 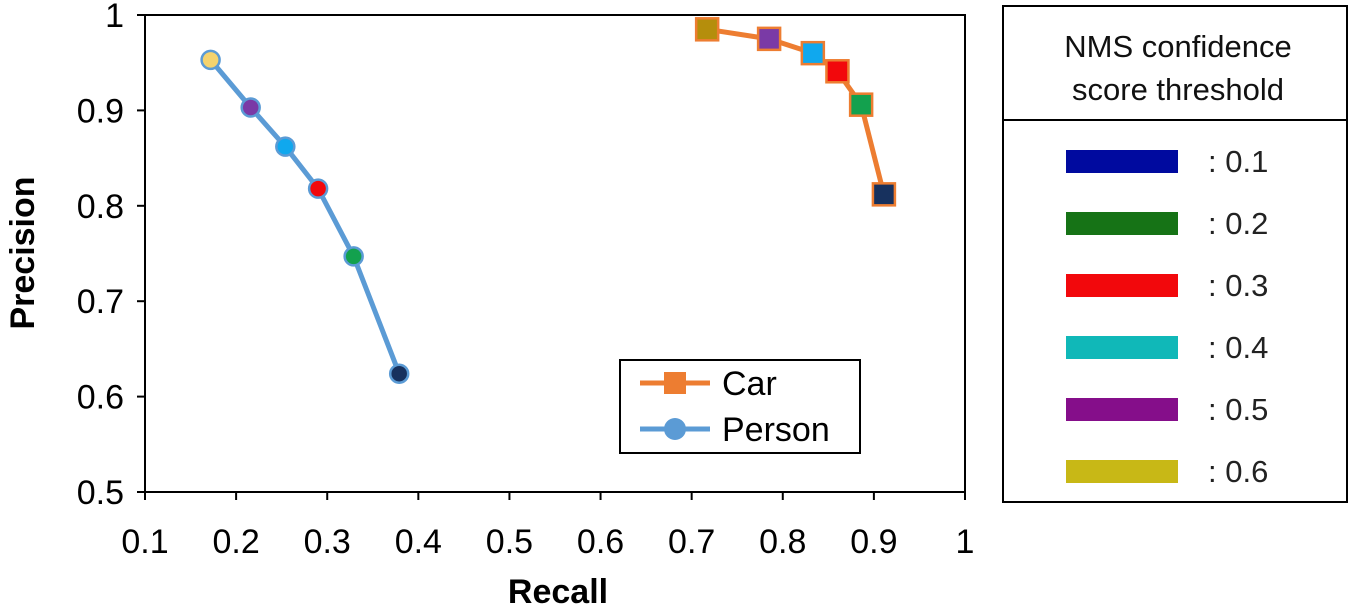 I want to click on threshold-swatch-0.6, so click(x=1122, y=471).